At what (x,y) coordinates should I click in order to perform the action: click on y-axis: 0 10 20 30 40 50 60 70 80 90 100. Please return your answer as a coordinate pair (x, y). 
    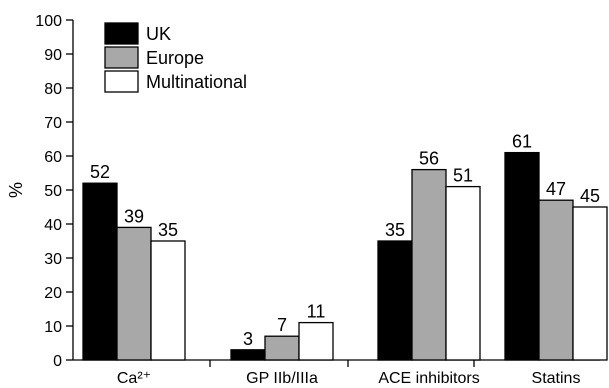
    Looking at the image, I should click on (54, 191).